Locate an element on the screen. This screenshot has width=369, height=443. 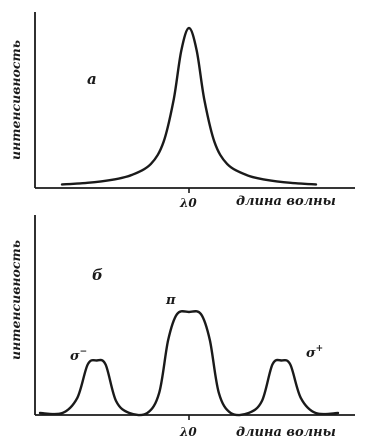
peak-label-pi: π is located at coordinates (170, 300).